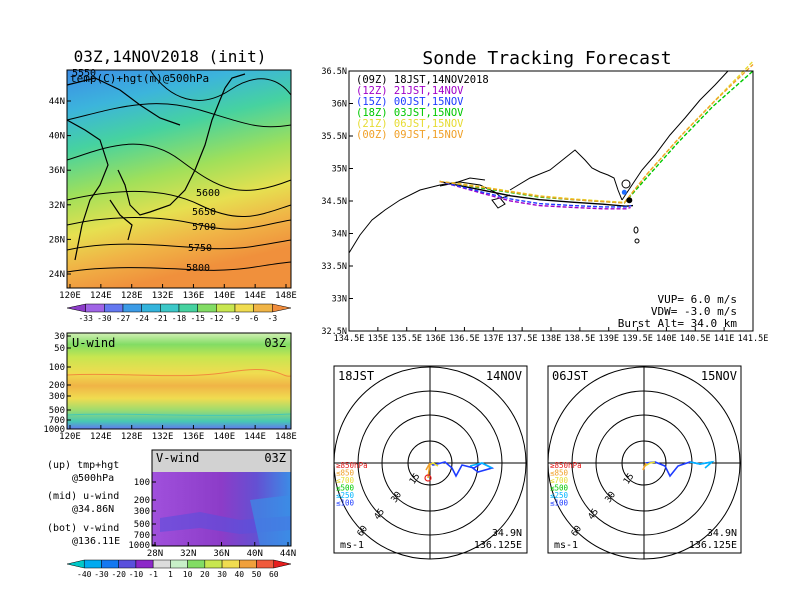 This screenshot has height=612, width=792. What do you see at coordinates (222, 574) in the screenshot?
I see `vwind-cbar-label: 30` at bounding box center [222, 574].